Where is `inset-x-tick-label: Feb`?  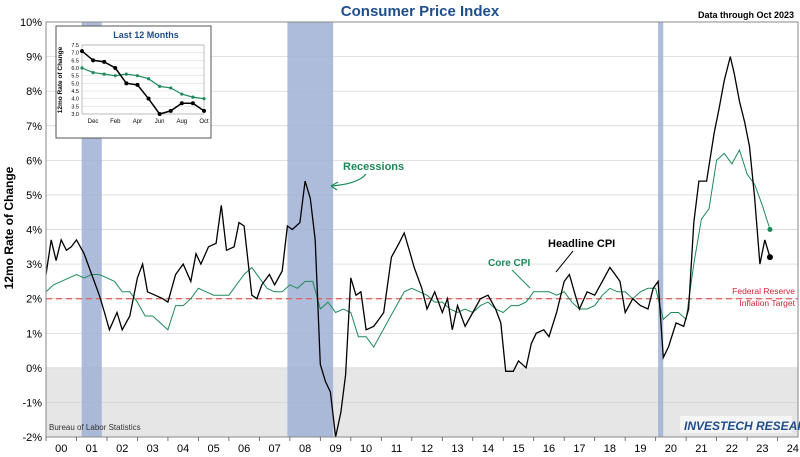
inset-x-tick-label: Feb is located at coordinates (115, 122).